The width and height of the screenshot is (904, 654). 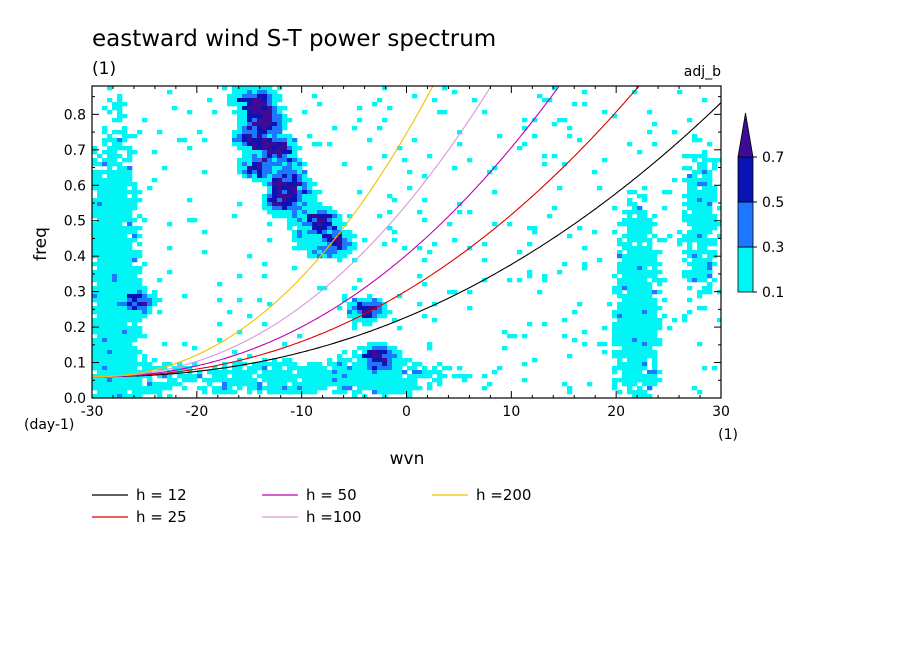 What do you see at coordinates (333, 517) in the screenshot?
I see `legend-label: h =100` at bounding box center [333, 517].